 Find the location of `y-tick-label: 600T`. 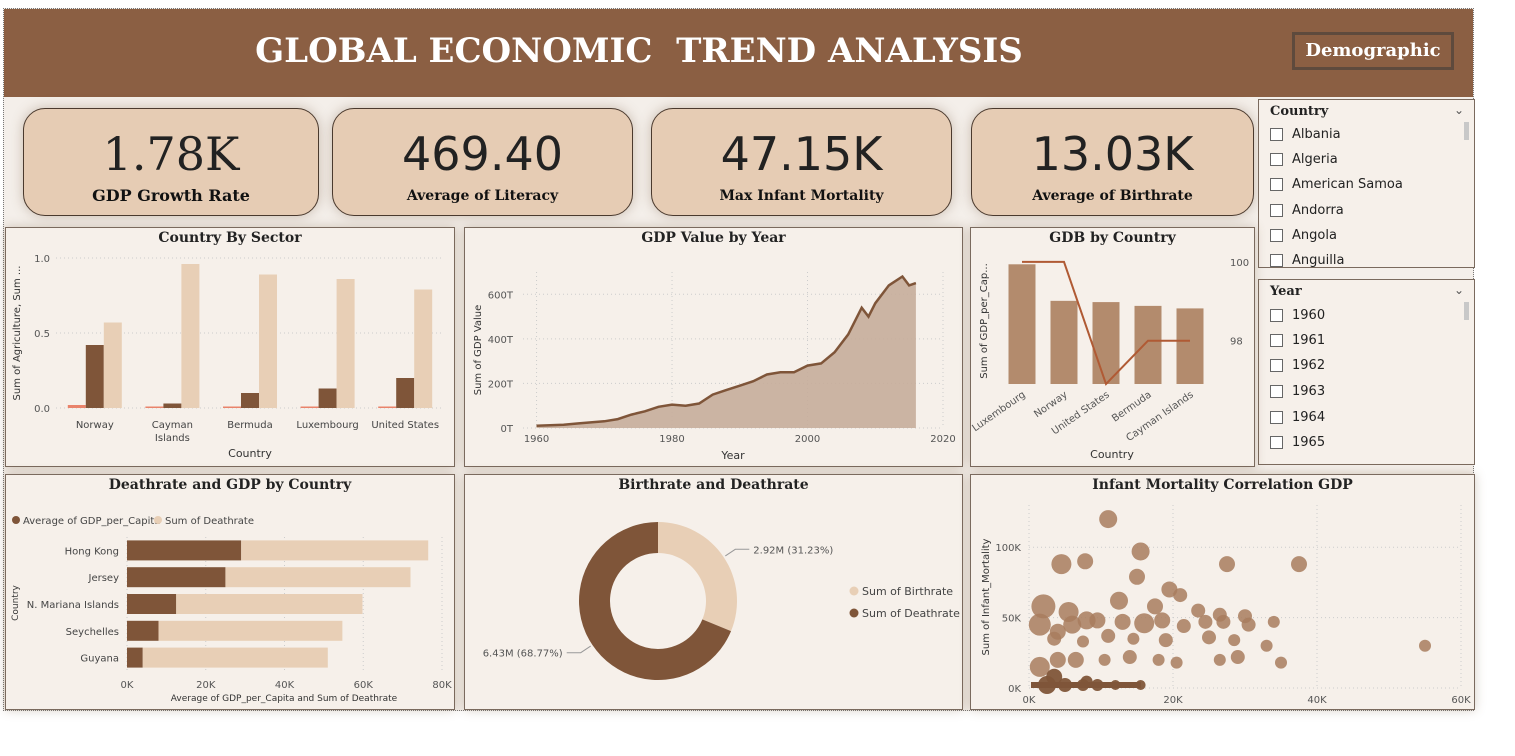

y-tick-label: 600T is located at coordinates (501, 295).